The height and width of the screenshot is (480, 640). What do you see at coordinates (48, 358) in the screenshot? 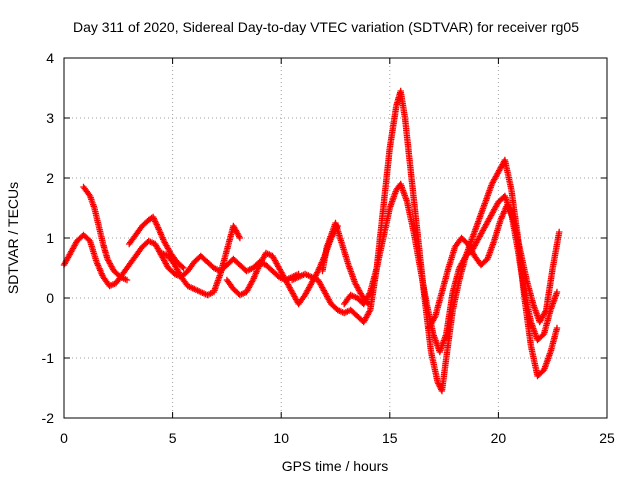
I see `y-tick-label: -1` at bounding box center [48, 358].